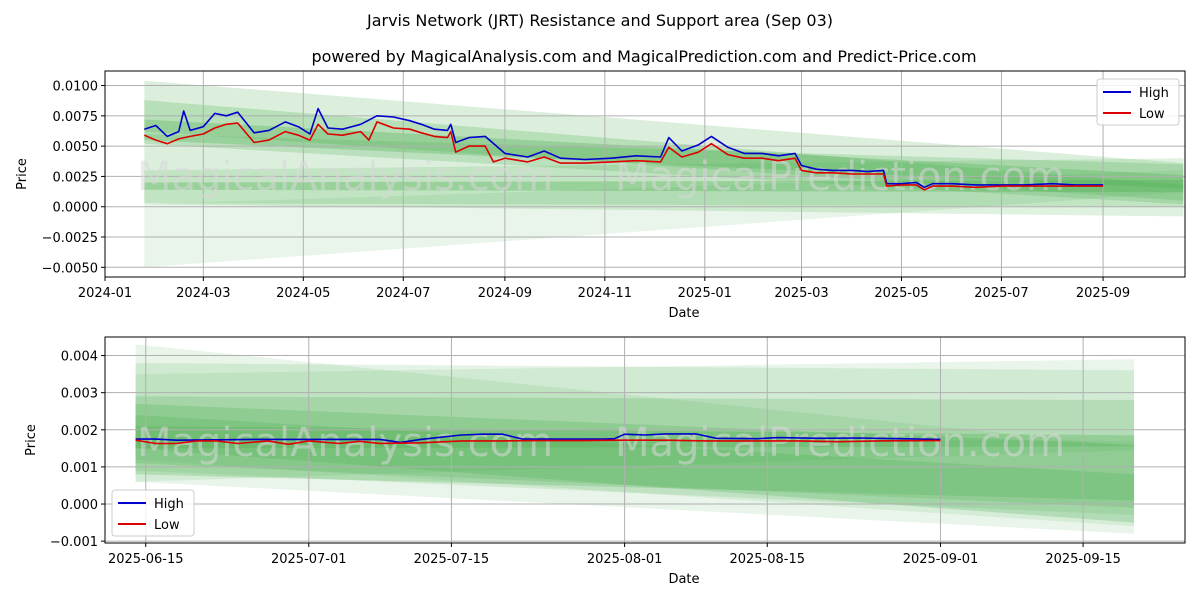 The width and height of the screenshot is (1200, 600). I want to click on x-tick-label: 2025-07-15, so click(452, 559).